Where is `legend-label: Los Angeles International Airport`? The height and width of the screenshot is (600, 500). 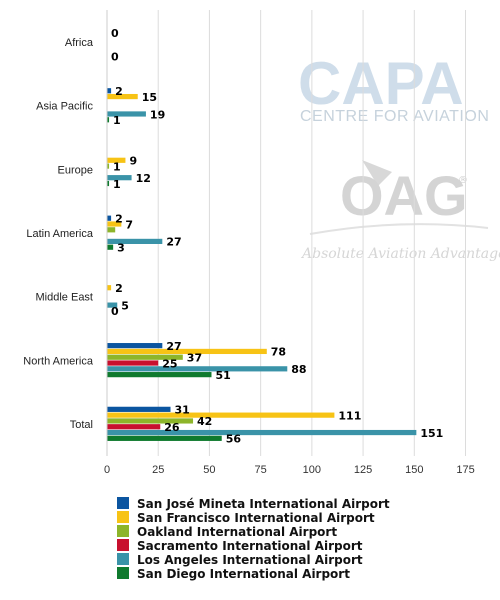 legend-label: Los Angeles International Airport is located at coordinates (250, 560).